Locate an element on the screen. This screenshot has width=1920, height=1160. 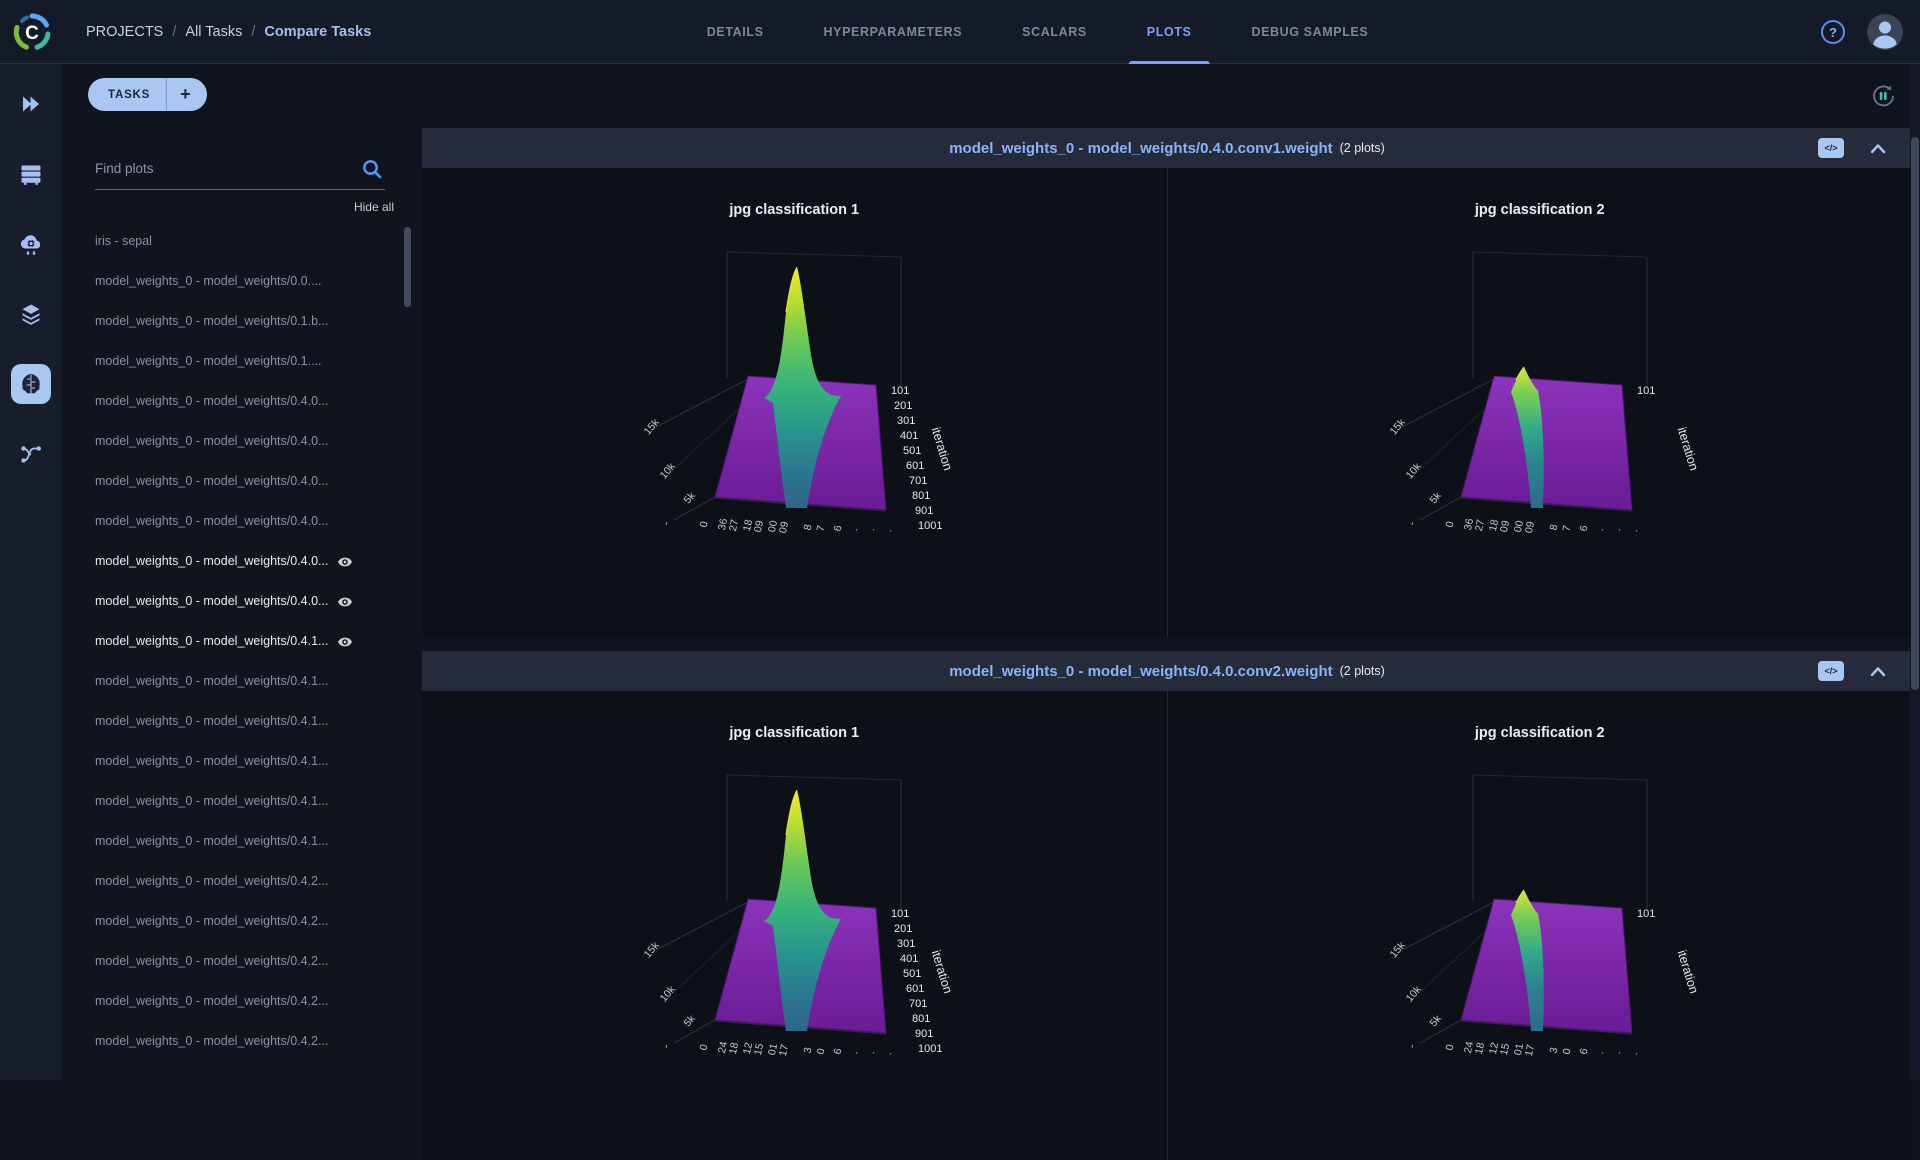
iteration-axis-label: iteration is located at coordinates (942, 449).